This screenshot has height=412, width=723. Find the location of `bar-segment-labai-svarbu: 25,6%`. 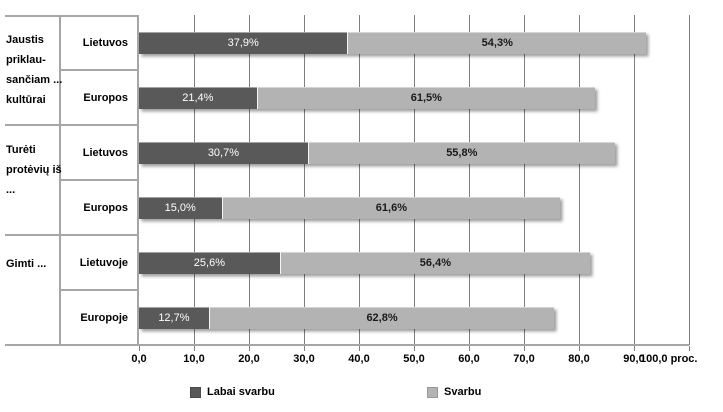

bar-segment-labai-svarbu: 25,6% is located at coordinates (209, 262).